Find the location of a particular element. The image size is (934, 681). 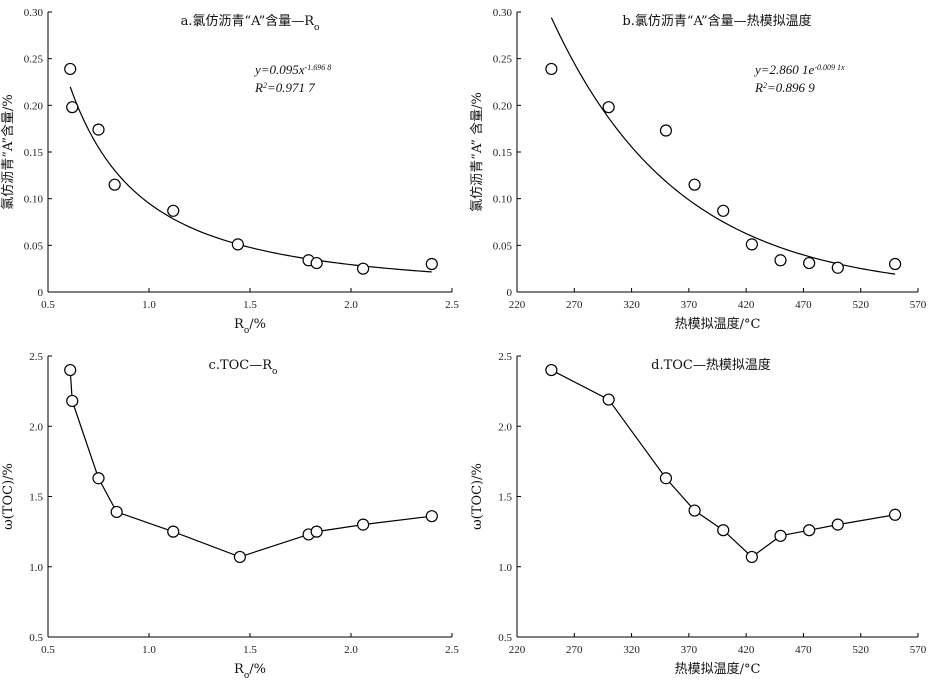

chart-title: c.TOC—Ro is located at coordinates (243, 367).